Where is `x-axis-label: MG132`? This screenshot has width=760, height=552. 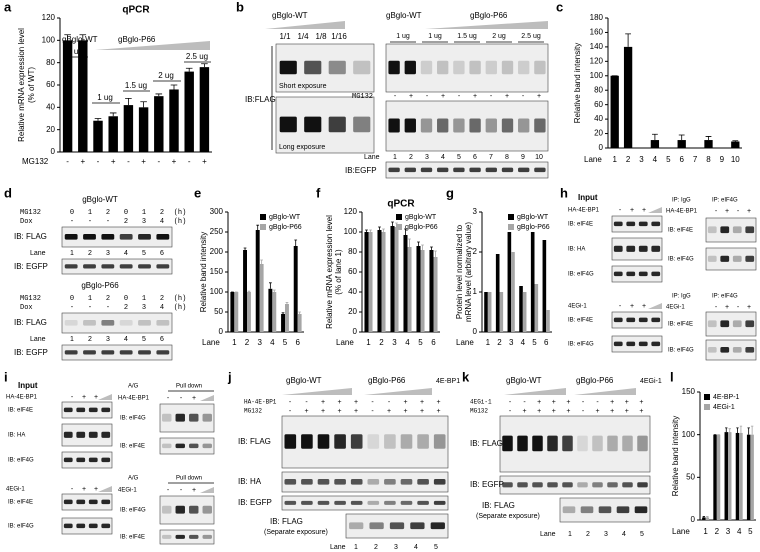 x-axis-label: MG132 is located at coordinates (35, 161).